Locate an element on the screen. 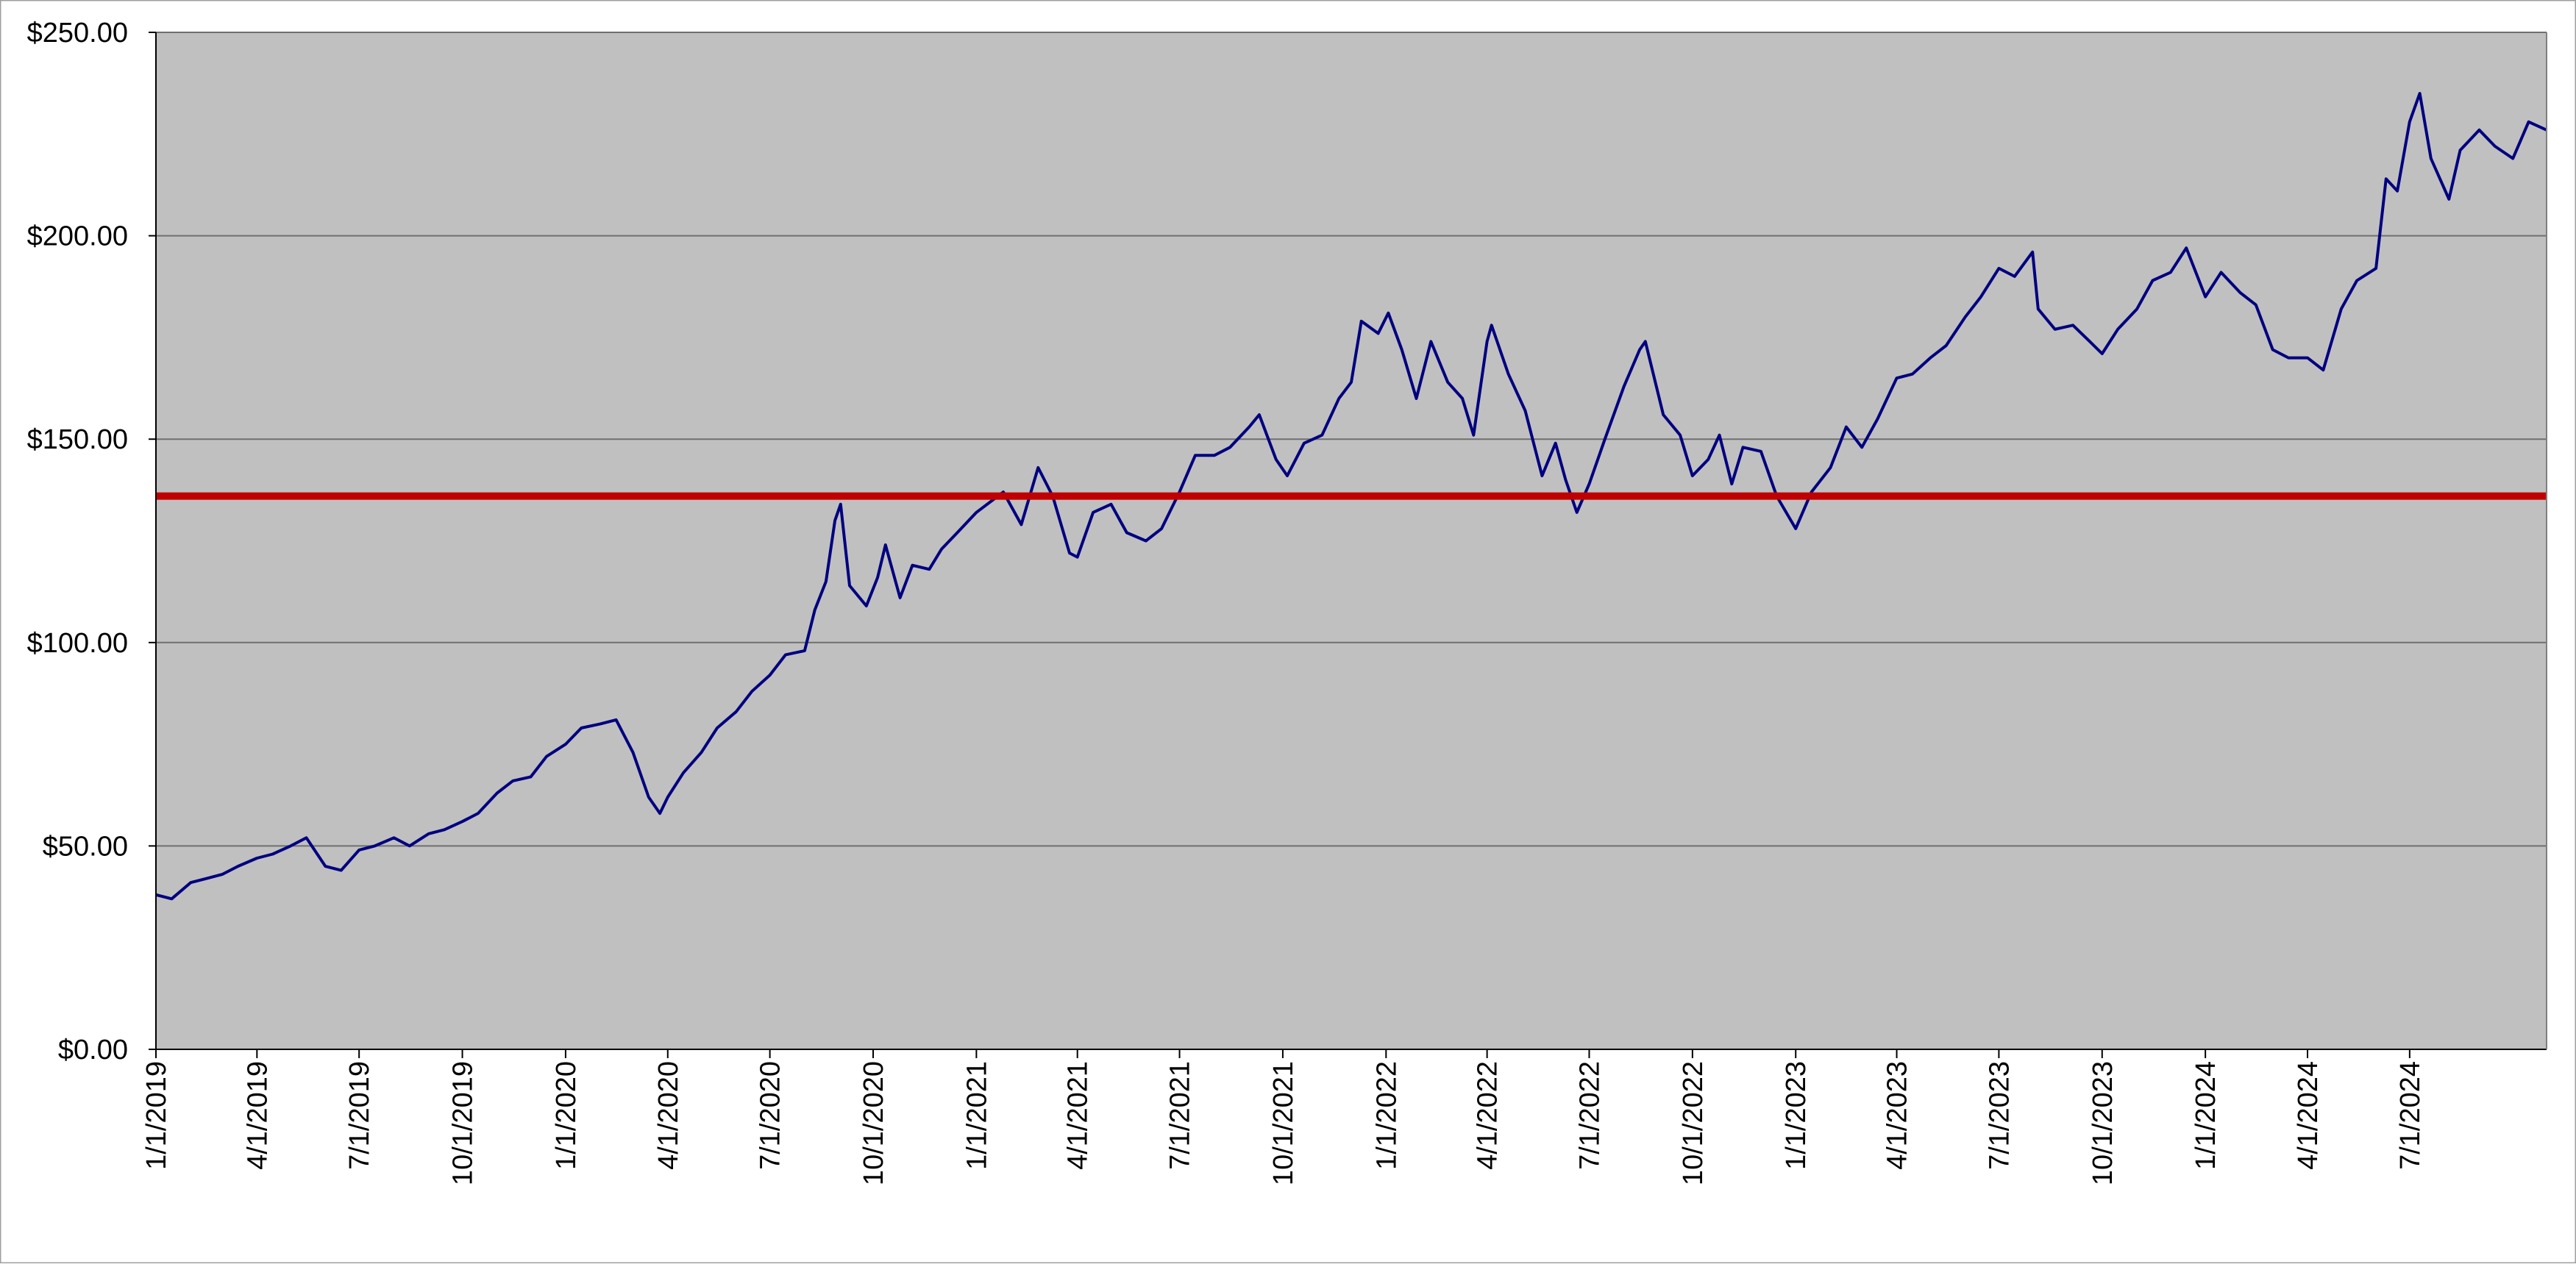  x-tick-label-8: 1/1/2021 is located at coordinates (976, 1115).